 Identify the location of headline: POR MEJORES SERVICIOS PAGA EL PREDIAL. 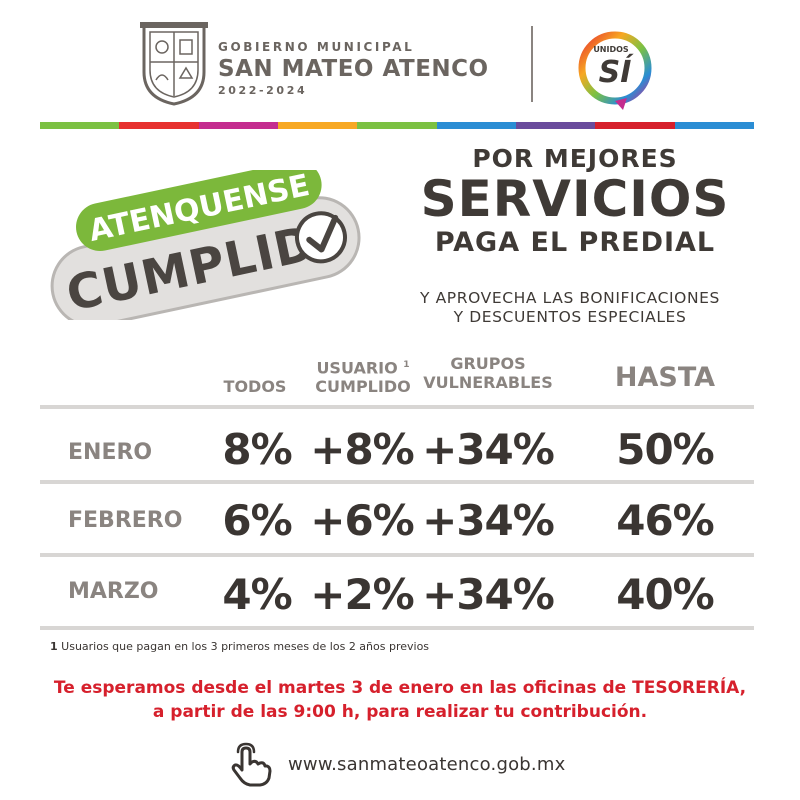
(575, 201).